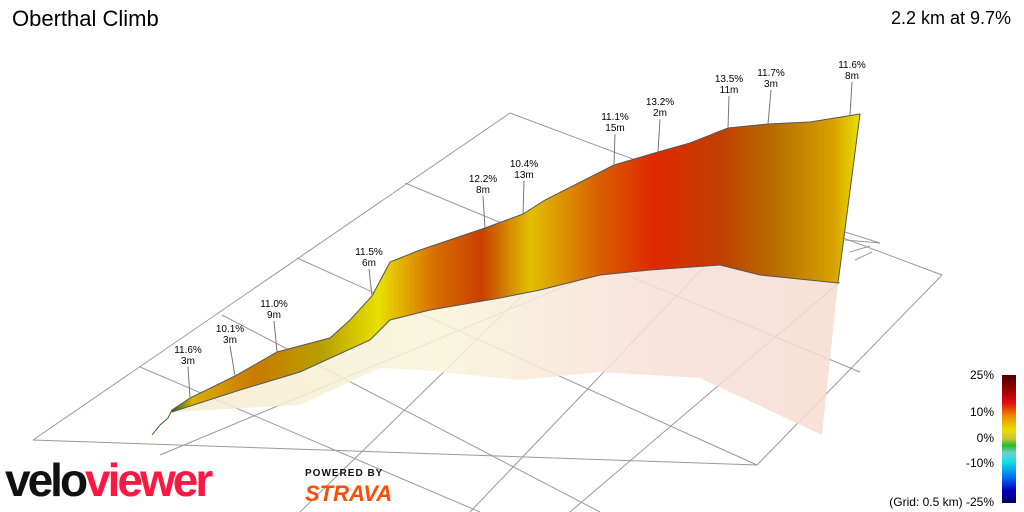  I want to click on annotation-gradient: 13.2%, so click(660, 102).